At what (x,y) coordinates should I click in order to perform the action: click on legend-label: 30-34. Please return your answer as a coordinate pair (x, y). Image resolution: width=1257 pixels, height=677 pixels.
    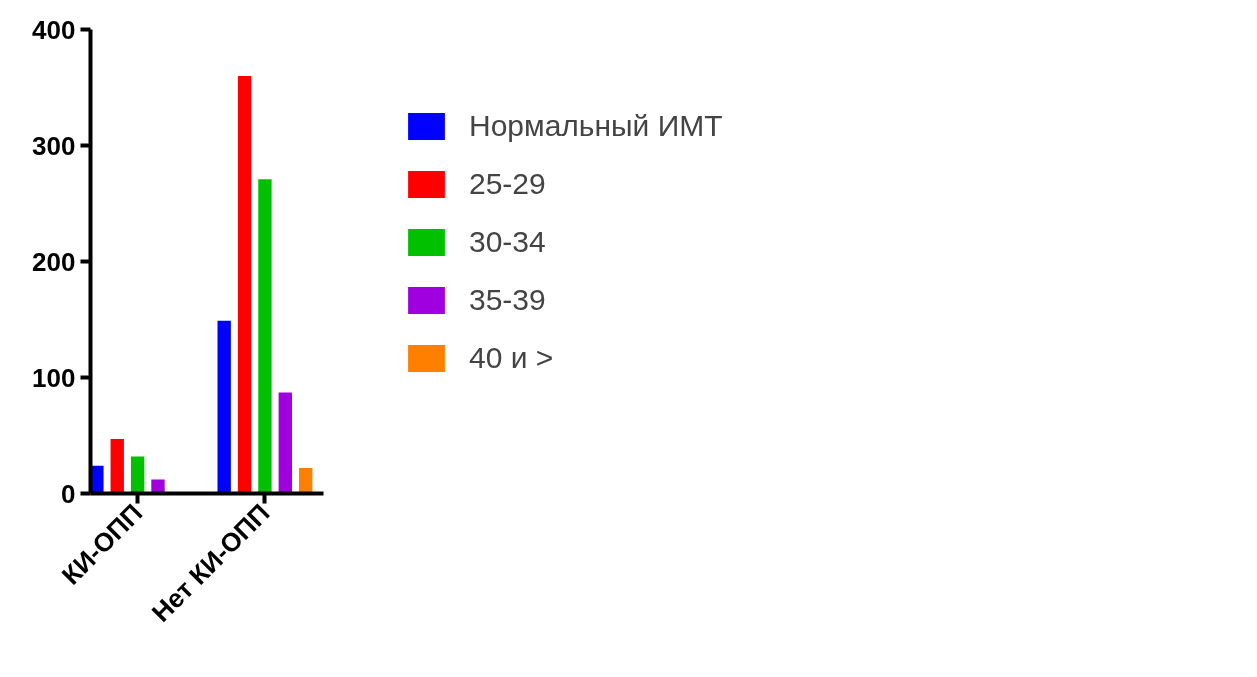
    Looking at the image, I should click on (507, 242).